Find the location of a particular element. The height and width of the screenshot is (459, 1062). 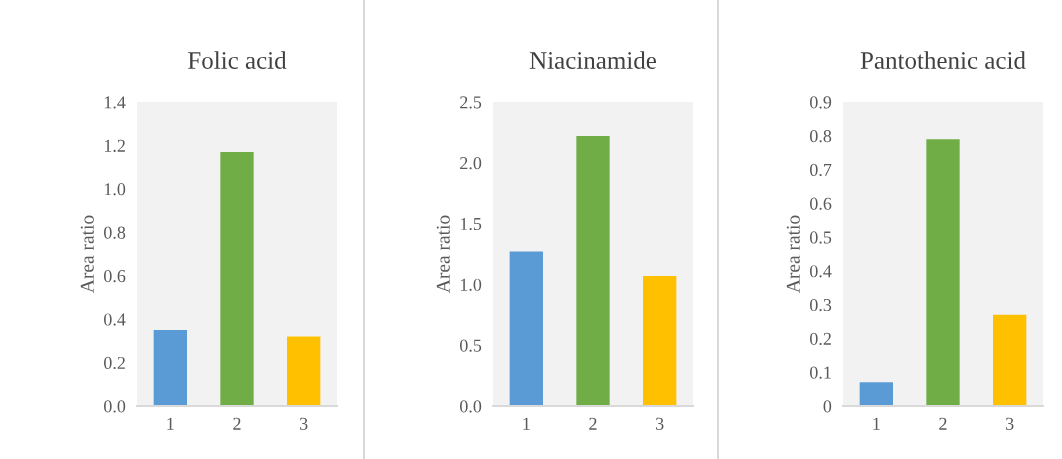

chart-title: Pantothenic acid is located at coordinates (943, 60).